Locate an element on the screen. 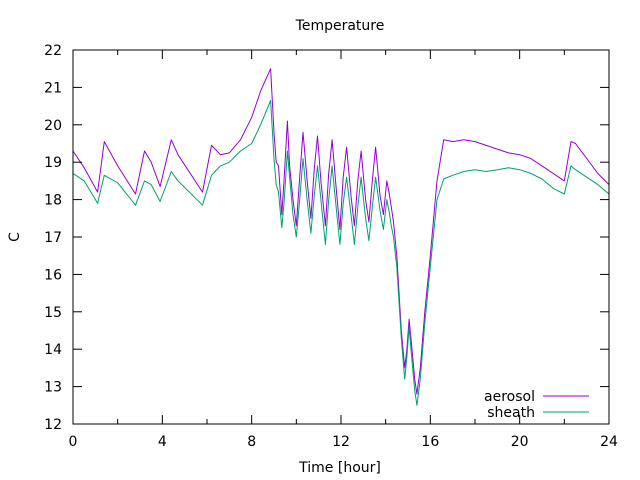 The width and height of the screenshot is (640, 480). x-tick-label: 4 is located at coordinates (162, 442).